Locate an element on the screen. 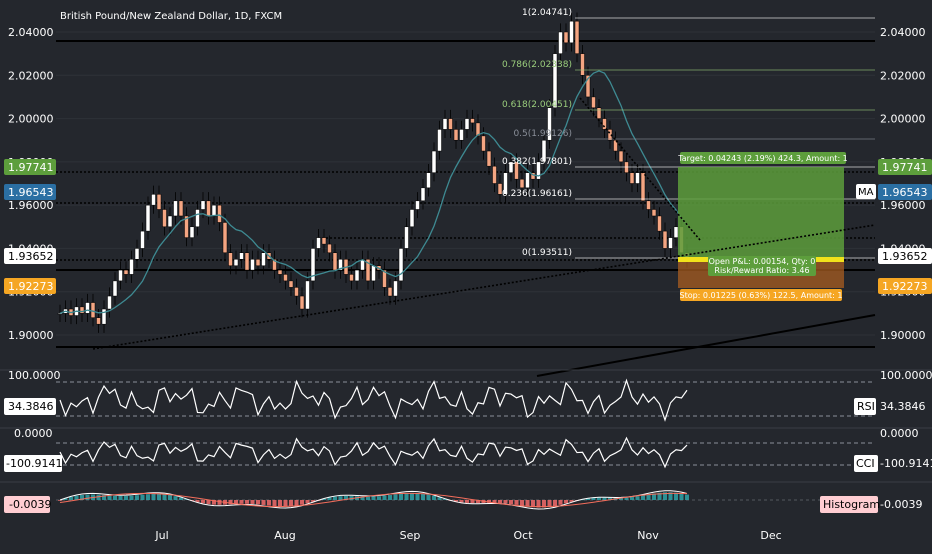  time-tick: Nov is located at coordinates (648, 535).